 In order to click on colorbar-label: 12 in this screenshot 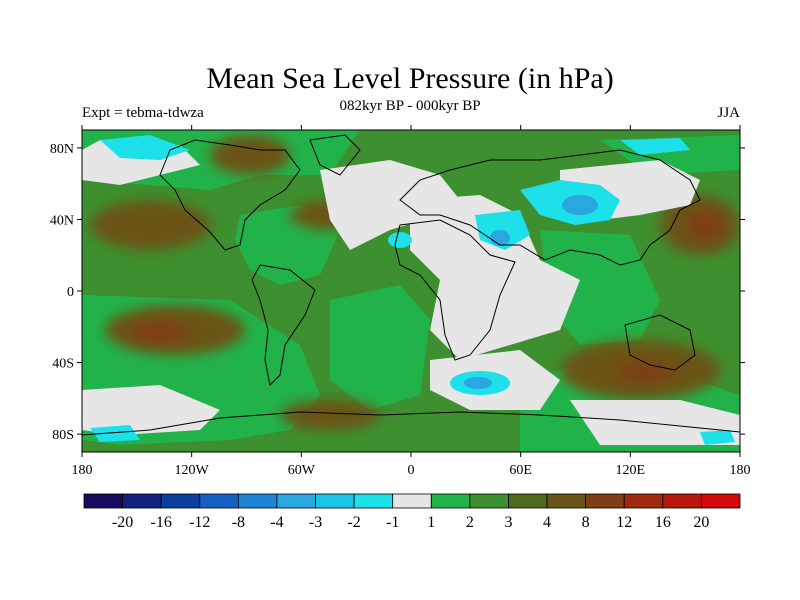, I will do `click(624, 522)`.